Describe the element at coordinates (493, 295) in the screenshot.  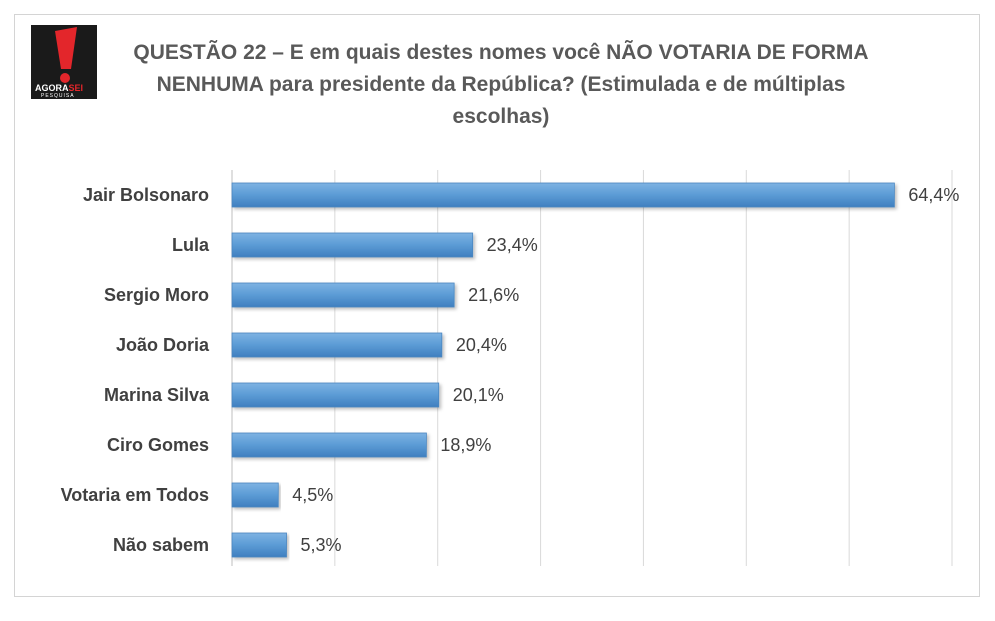
I see `value-label: 21,6%` at that location.